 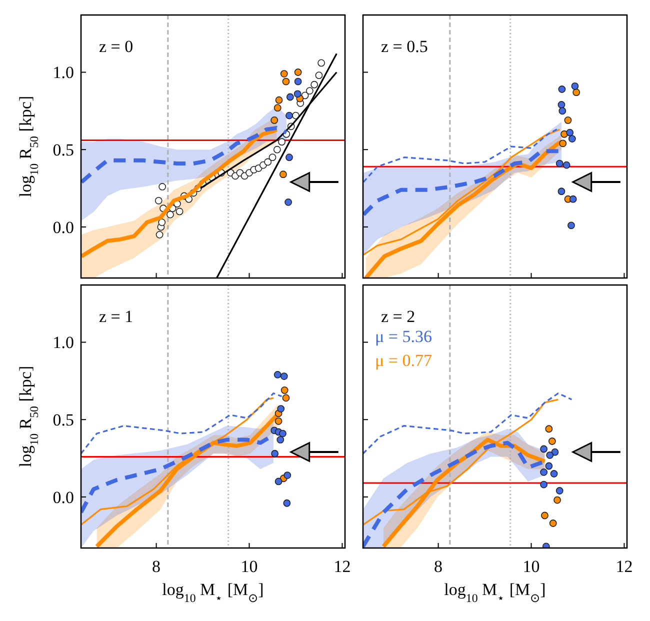 I want to click on text: μ = 5.36, so click(x=403, y=336).